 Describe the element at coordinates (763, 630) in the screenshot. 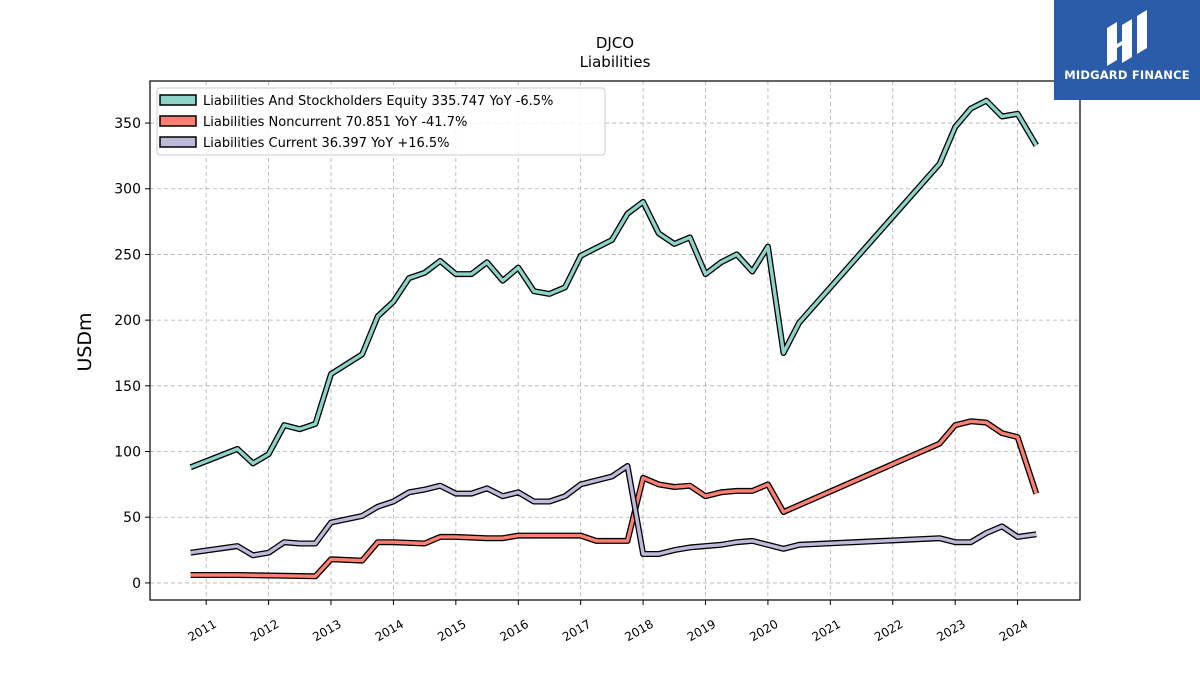

I see `x-tick-label: 2020` at that location.